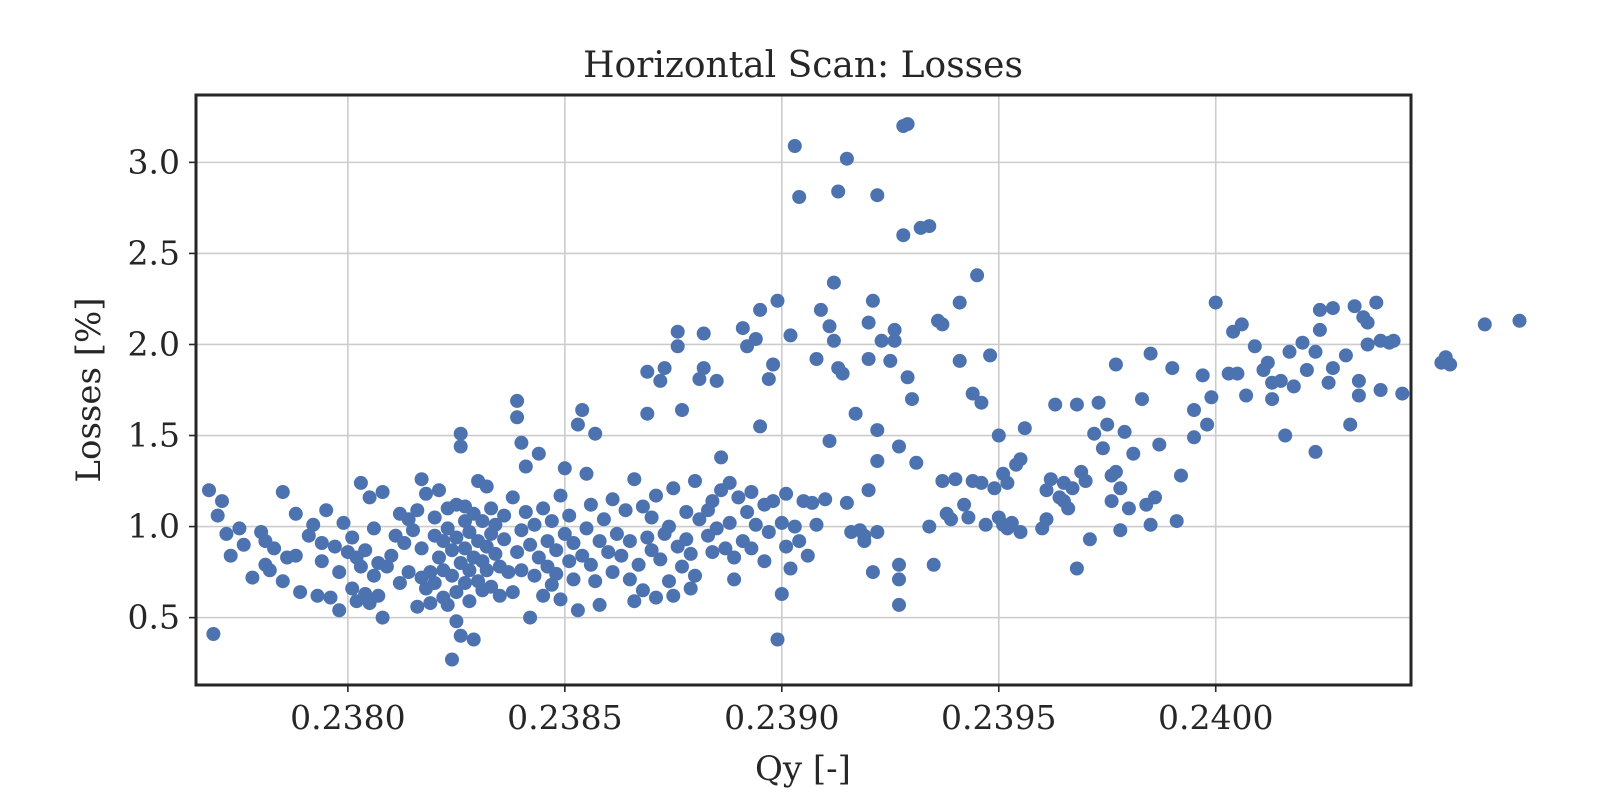  I want to click on y-tick-label: 2.0, so click(154, 343).